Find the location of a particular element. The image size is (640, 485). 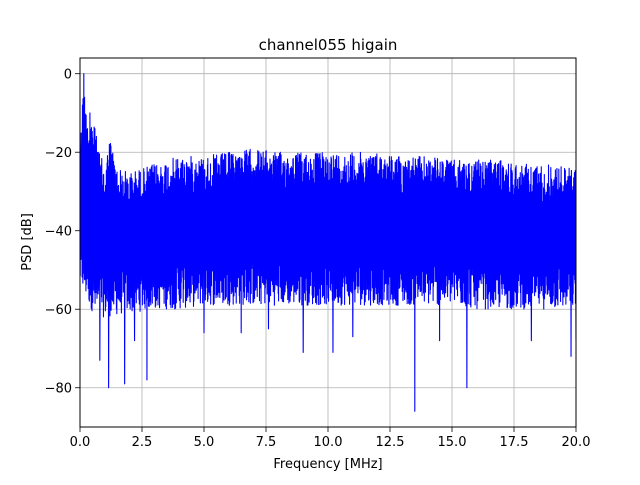

chart-title: channel055 higain is located at coordinates (328, 45).